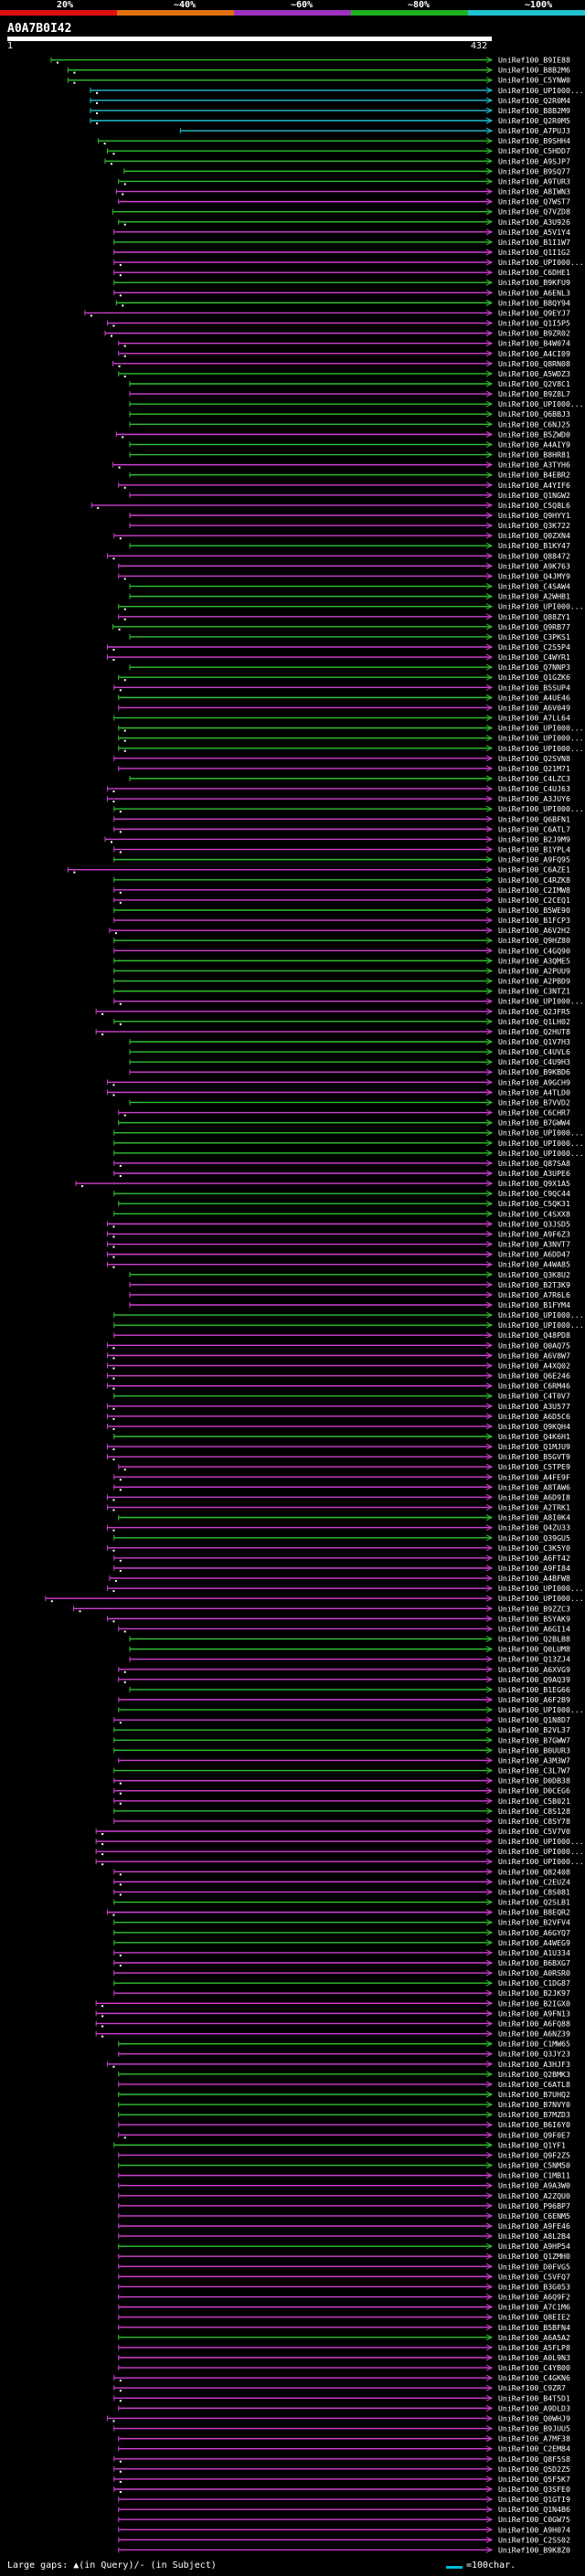 The height and width of the screenshot is (2576, 585). What do you see at coordinates (332, 1011) in the screenshot?
I see `hit-row: UniRef100_Q2JFR5` at bounding box center [332, 1011].